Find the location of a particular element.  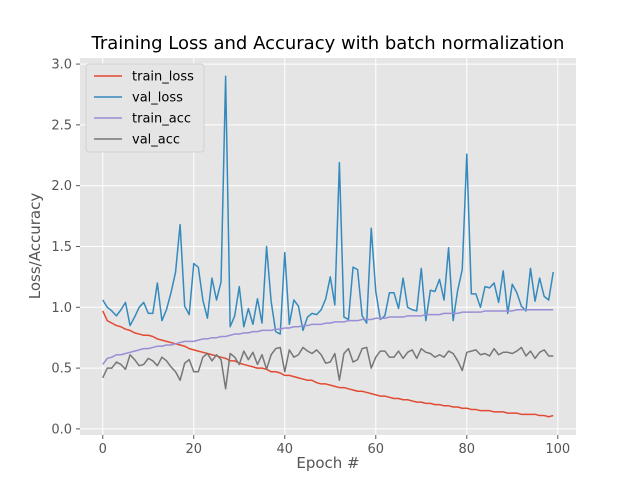

y-tick-label: 0.5 is located at coordinates (61, 369).